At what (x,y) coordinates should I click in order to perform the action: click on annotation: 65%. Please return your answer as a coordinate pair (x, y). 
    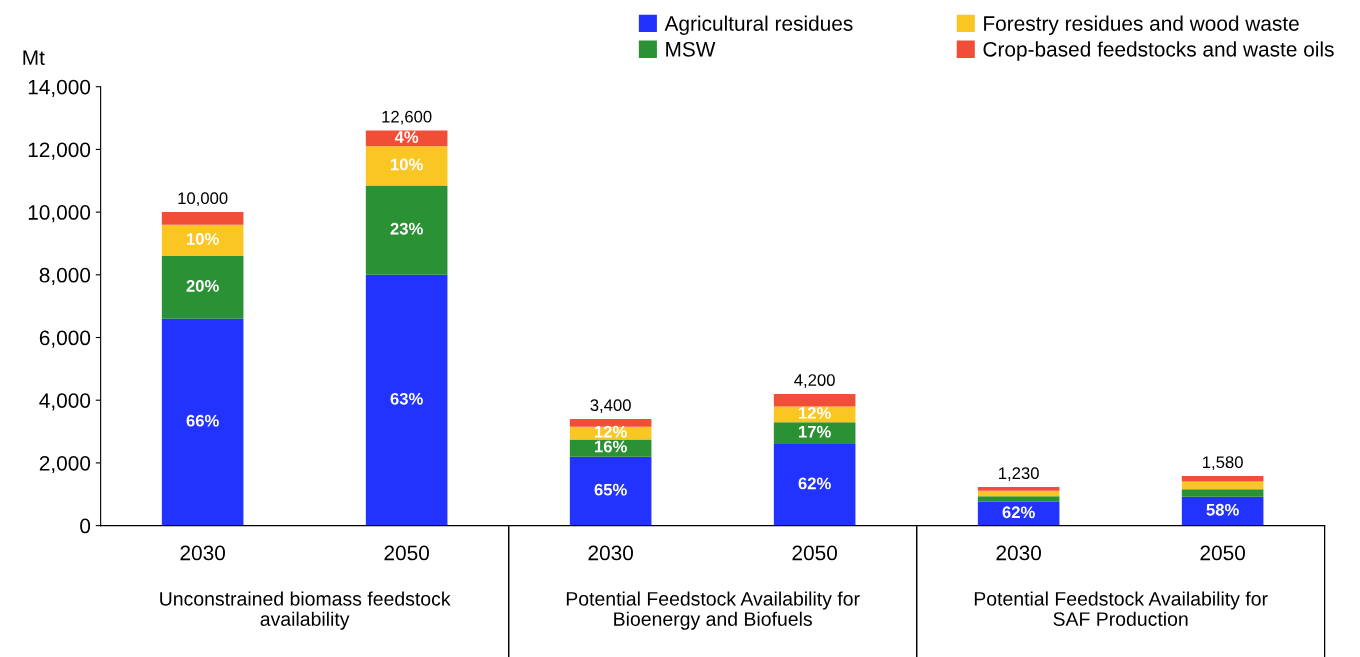
    Looking at the image, I should click on (610, 489).